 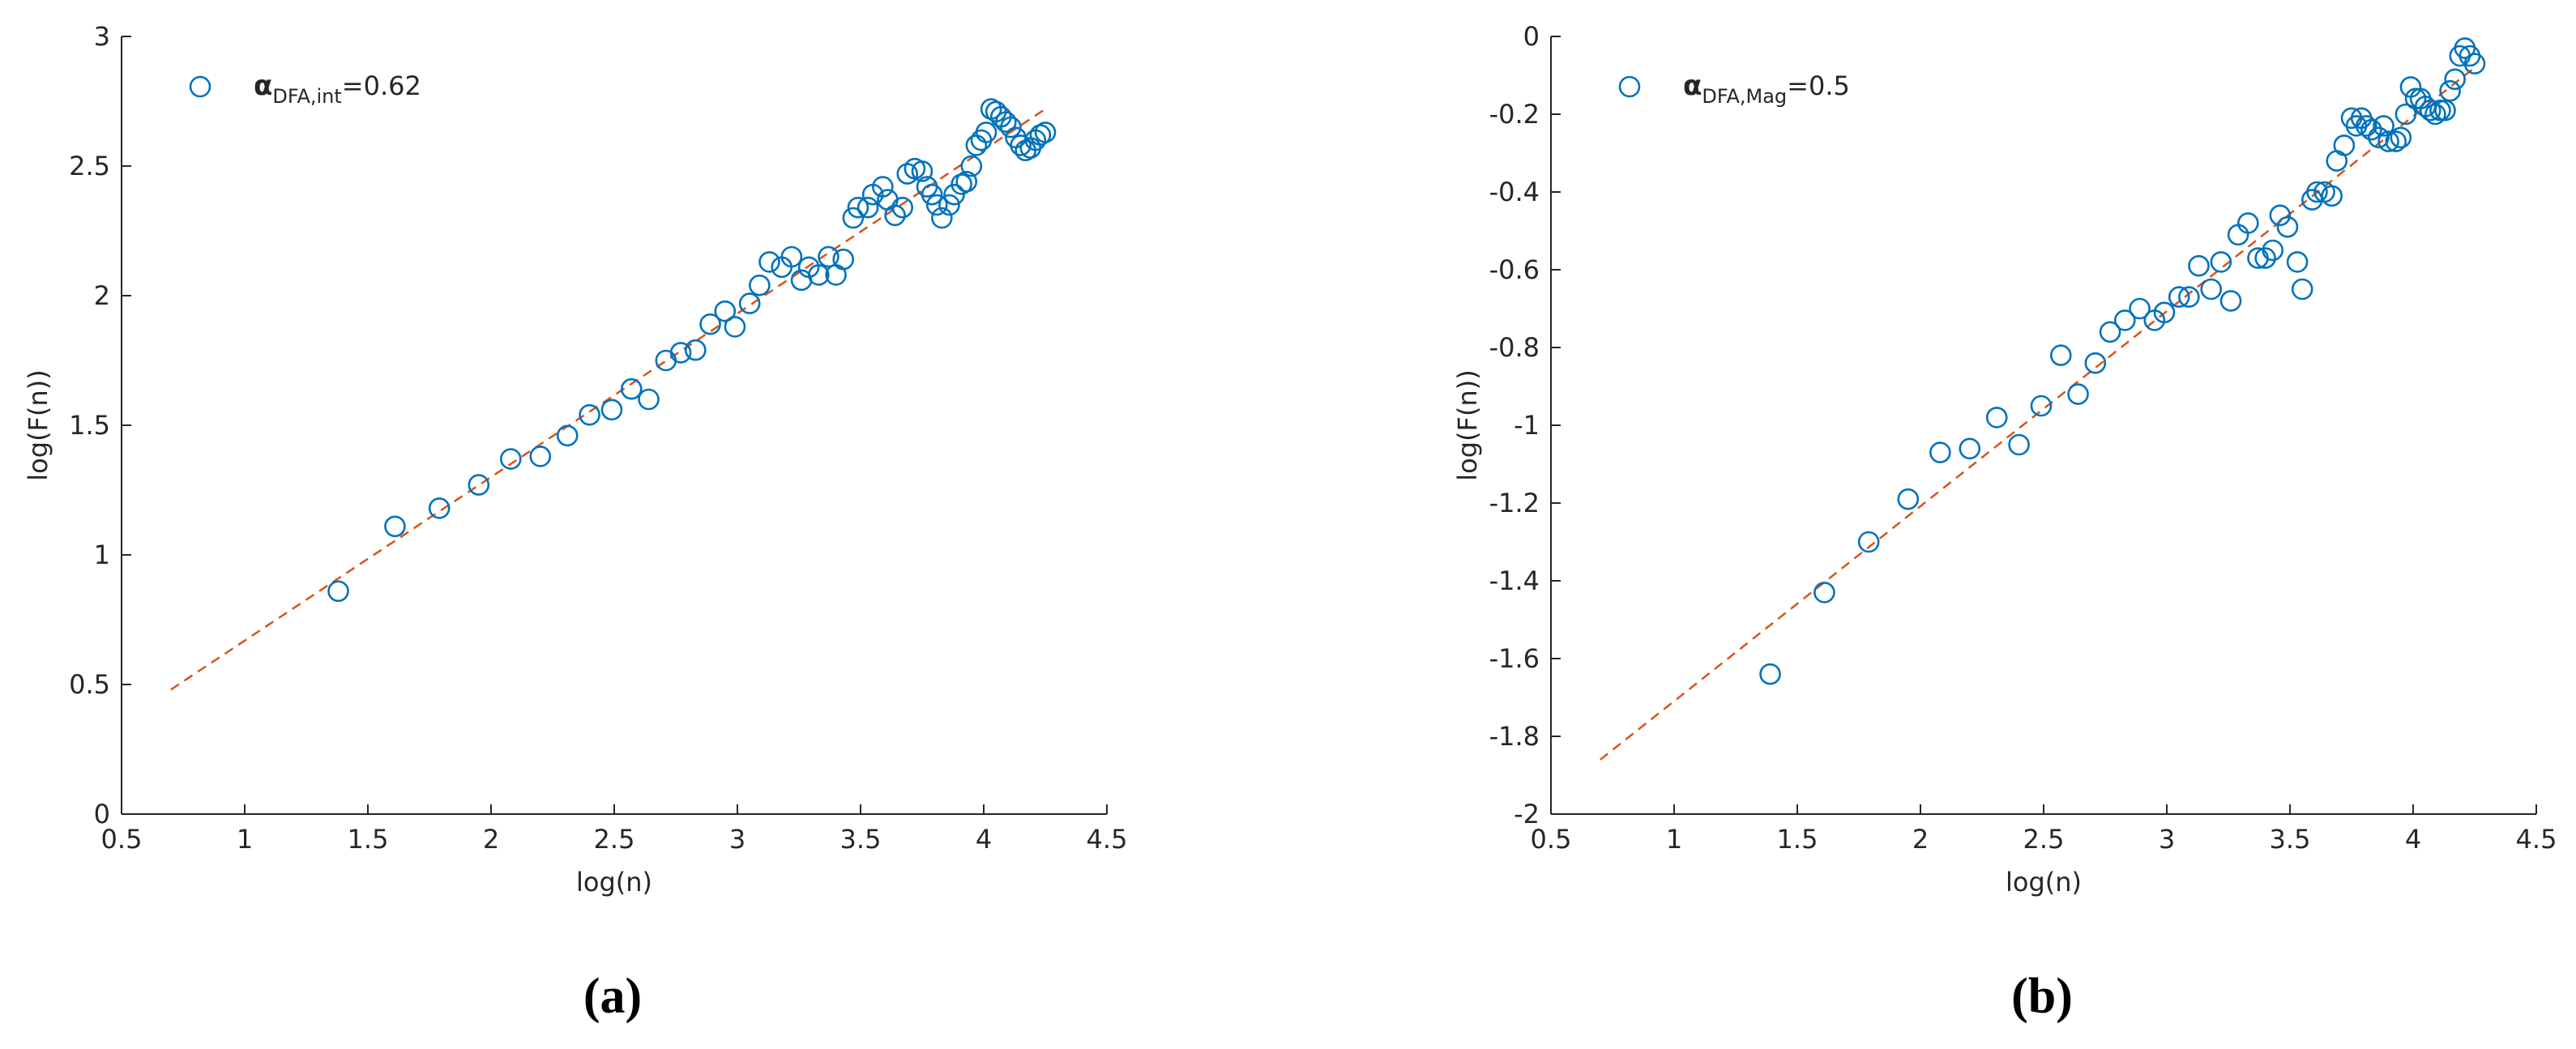 What do you see at coordinates (102, 554) in the screenshot?
I see `y-tick-label: 1` at bounding box center [102, 554].